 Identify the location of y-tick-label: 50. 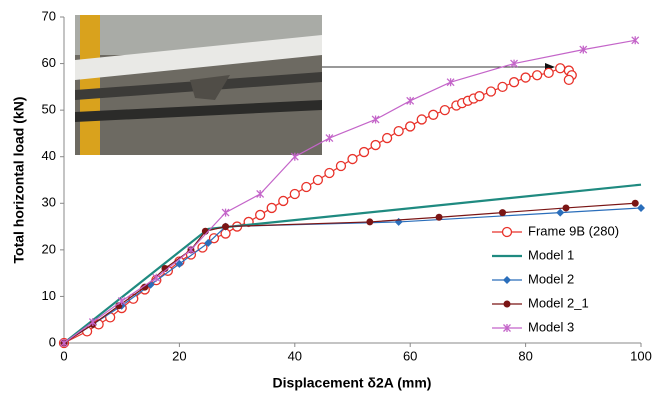
(49, 109).